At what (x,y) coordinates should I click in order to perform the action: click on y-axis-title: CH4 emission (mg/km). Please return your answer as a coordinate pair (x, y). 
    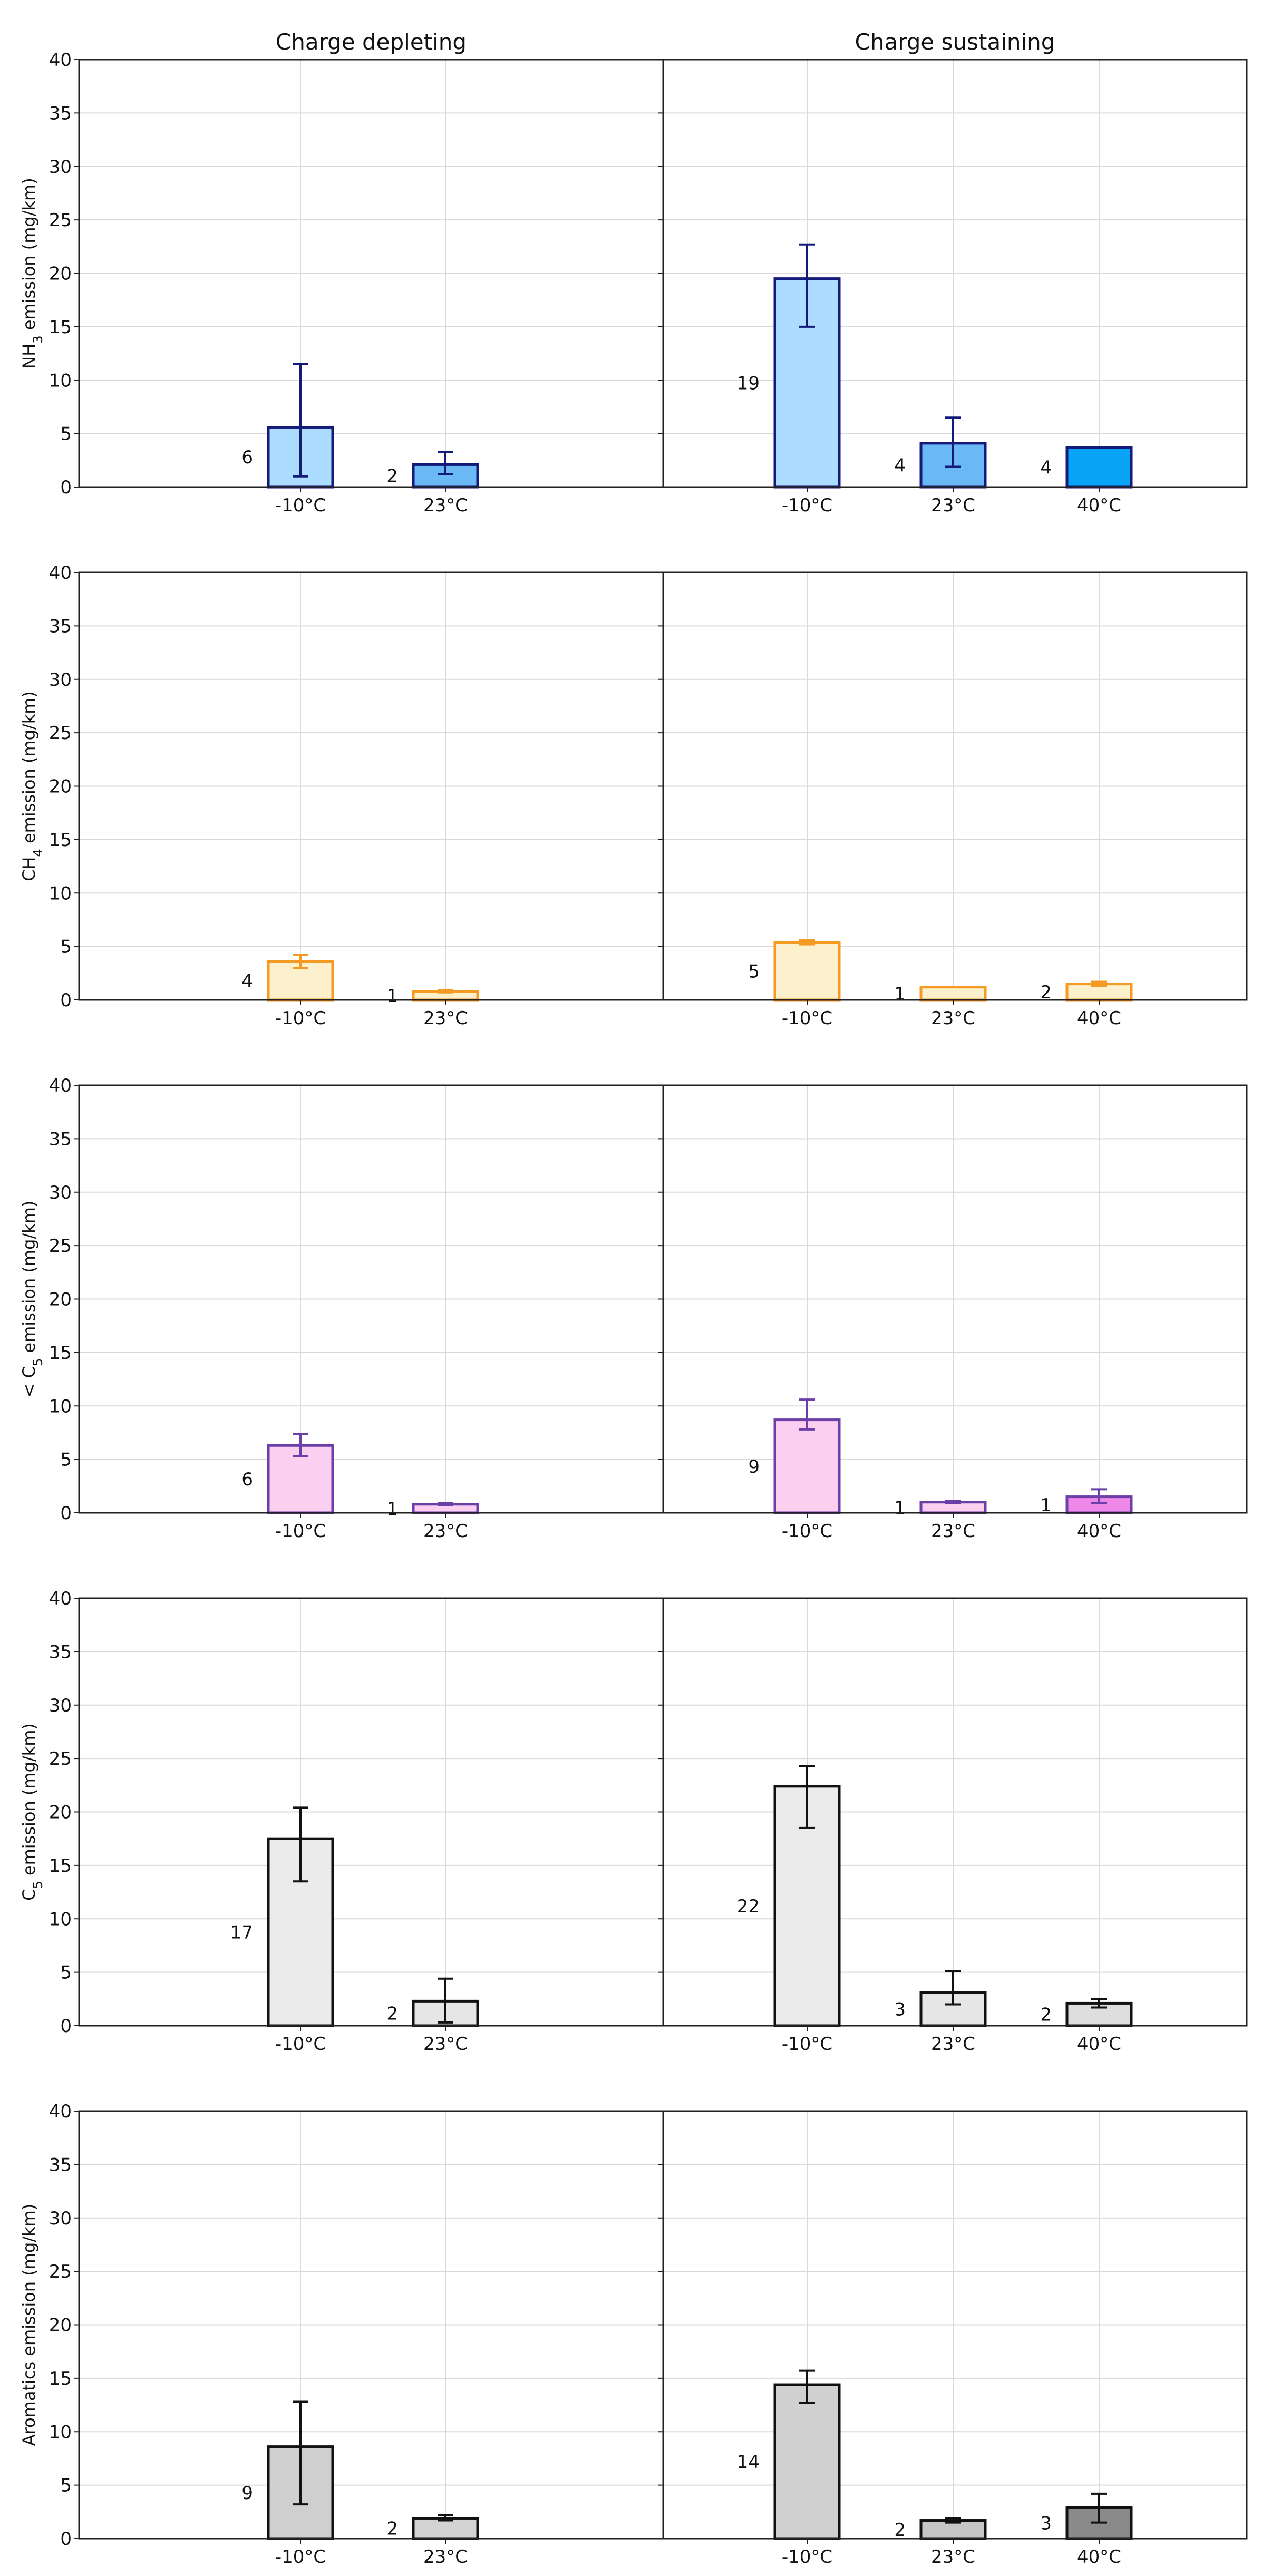
    Looking at the image, I should click on (32, 786).